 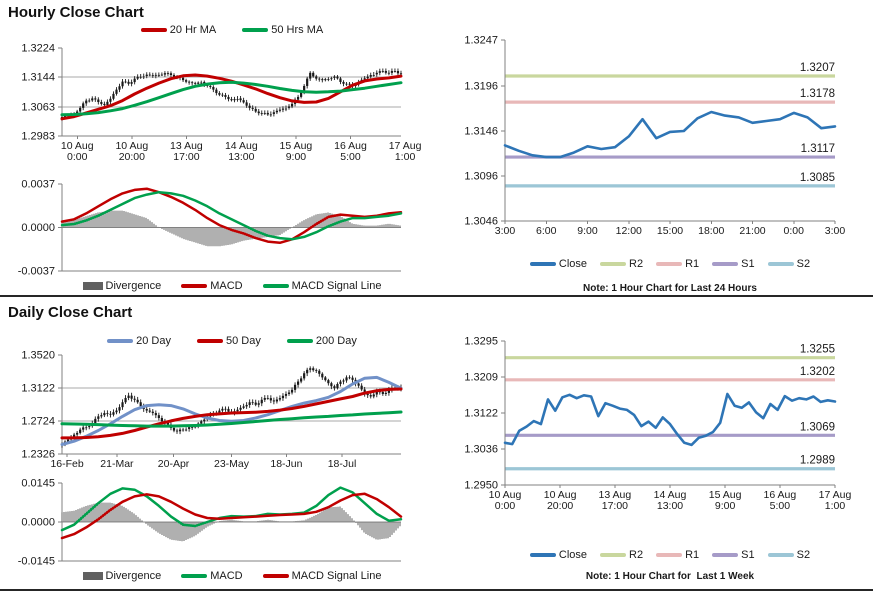 What do you see at coordinates (613, 555) in the screenshot?
I see `r2-line-swatch` at bounding box center [613, 555].